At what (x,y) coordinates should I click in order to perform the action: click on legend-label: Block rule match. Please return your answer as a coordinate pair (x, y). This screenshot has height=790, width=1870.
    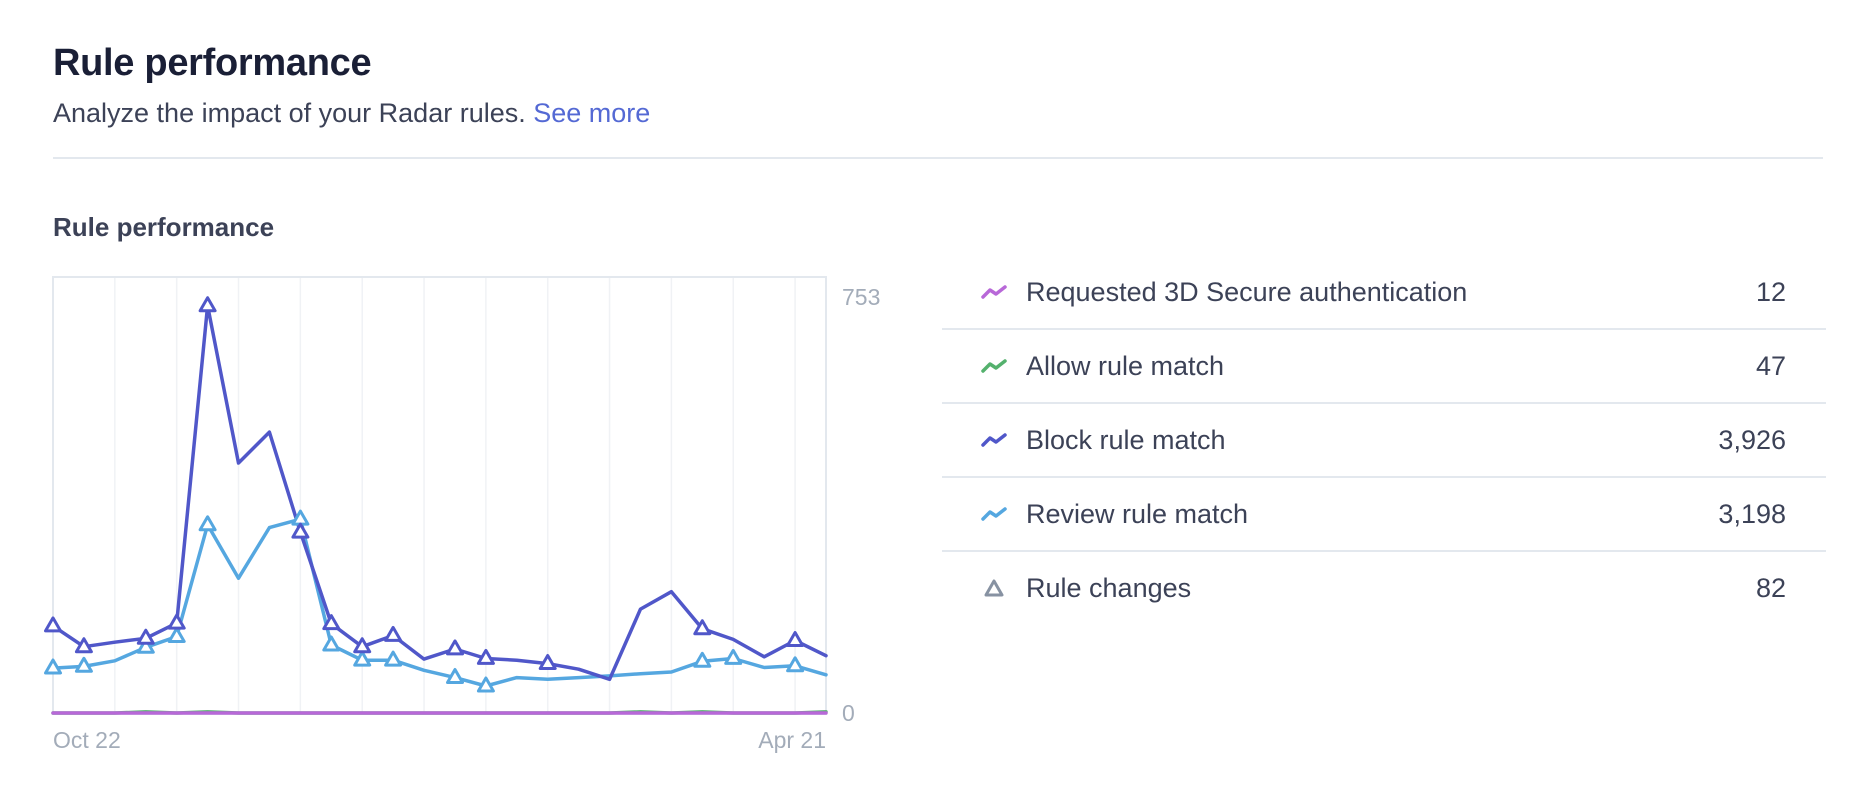
    Looking at the image, I should click on (1126, 439).